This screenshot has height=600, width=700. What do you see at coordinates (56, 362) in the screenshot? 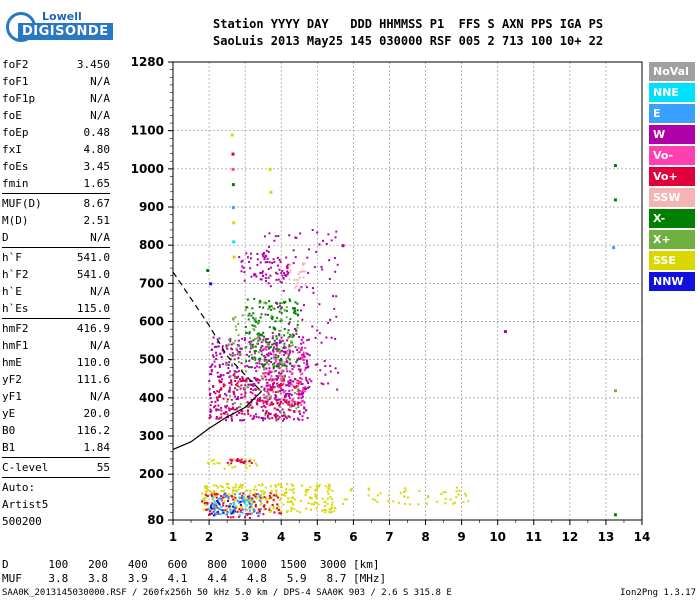
I see `param-row: hmE 110.0` at bounding box center [56, 362].